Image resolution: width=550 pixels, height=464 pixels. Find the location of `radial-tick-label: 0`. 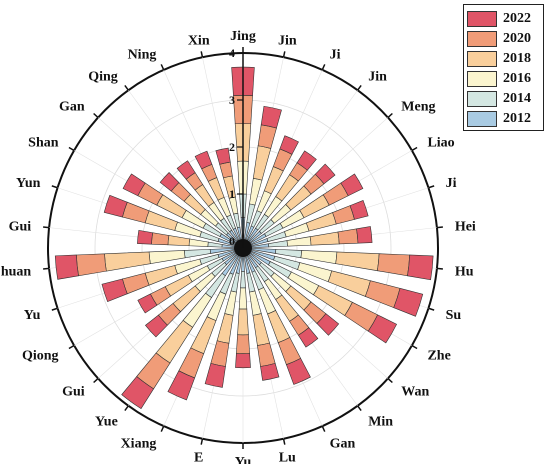

radial-tick-label: 0 is located at coordinates (232, 241).